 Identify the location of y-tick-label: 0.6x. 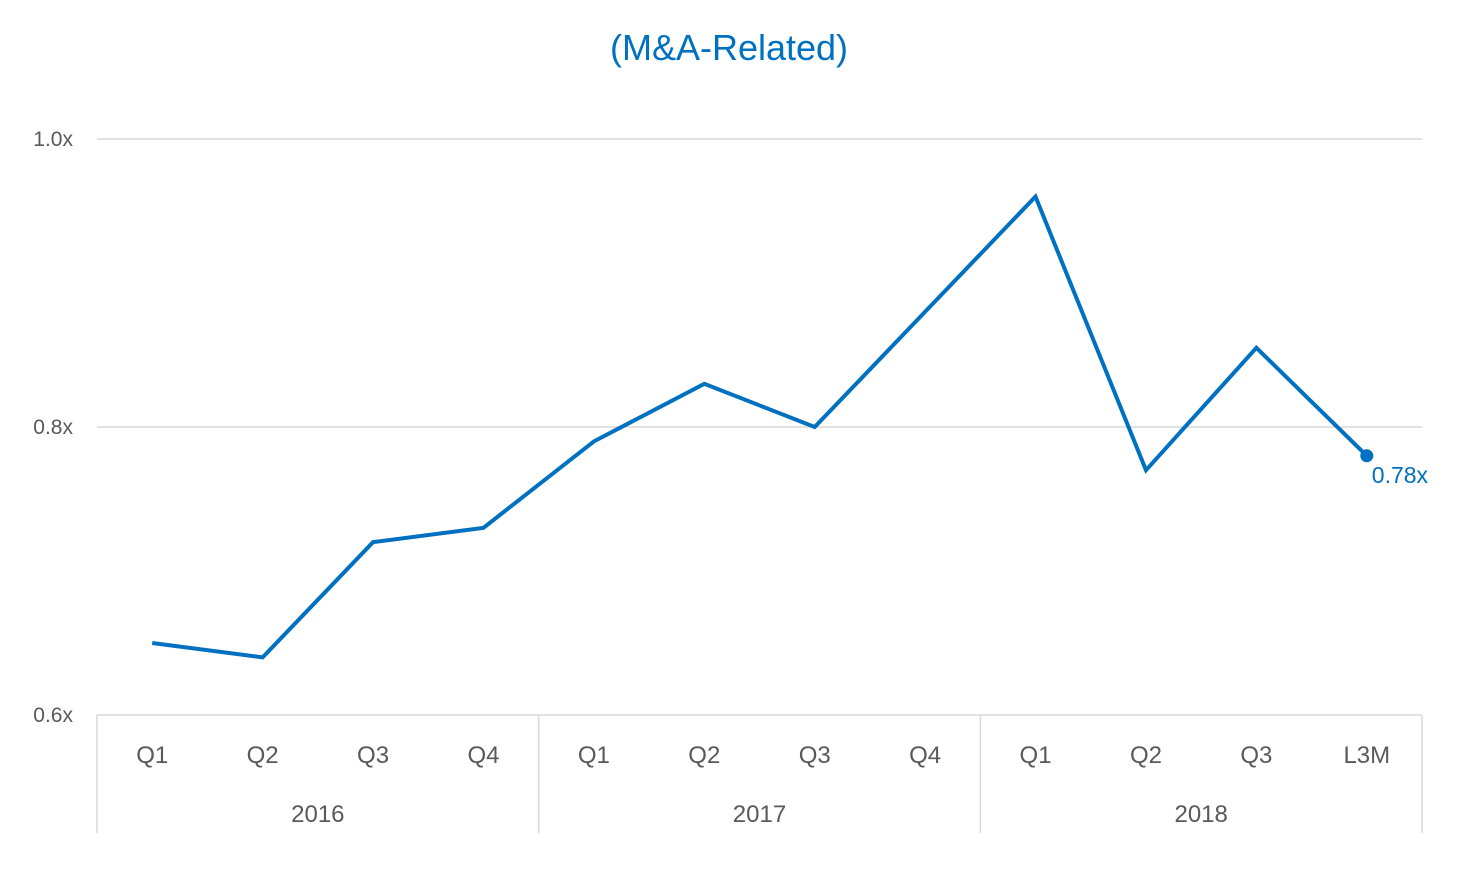
(53, 715).